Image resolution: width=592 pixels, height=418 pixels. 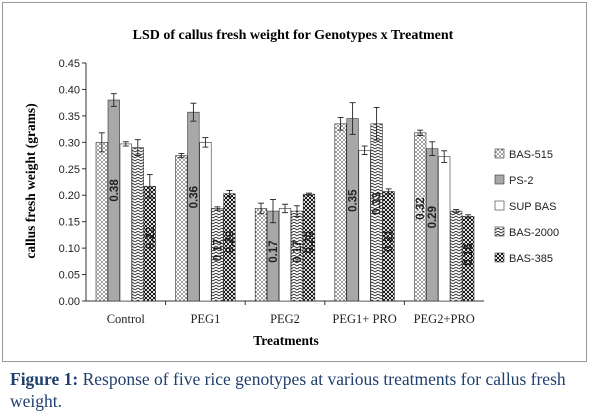 I want to click on x-axis-label: Treatments, so click(x=285, y=340).